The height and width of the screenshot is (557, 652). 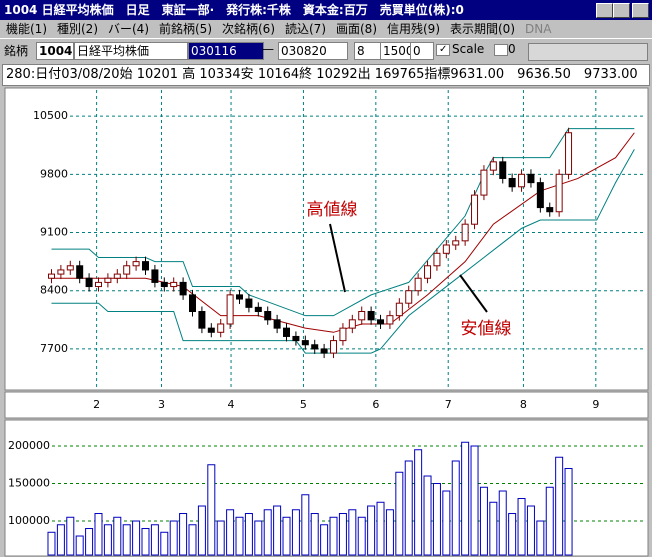 What do you see at coordinates (523, 404) in the screenshot?
I see `x-tick-label: 8` at bounding box center [523, 404].